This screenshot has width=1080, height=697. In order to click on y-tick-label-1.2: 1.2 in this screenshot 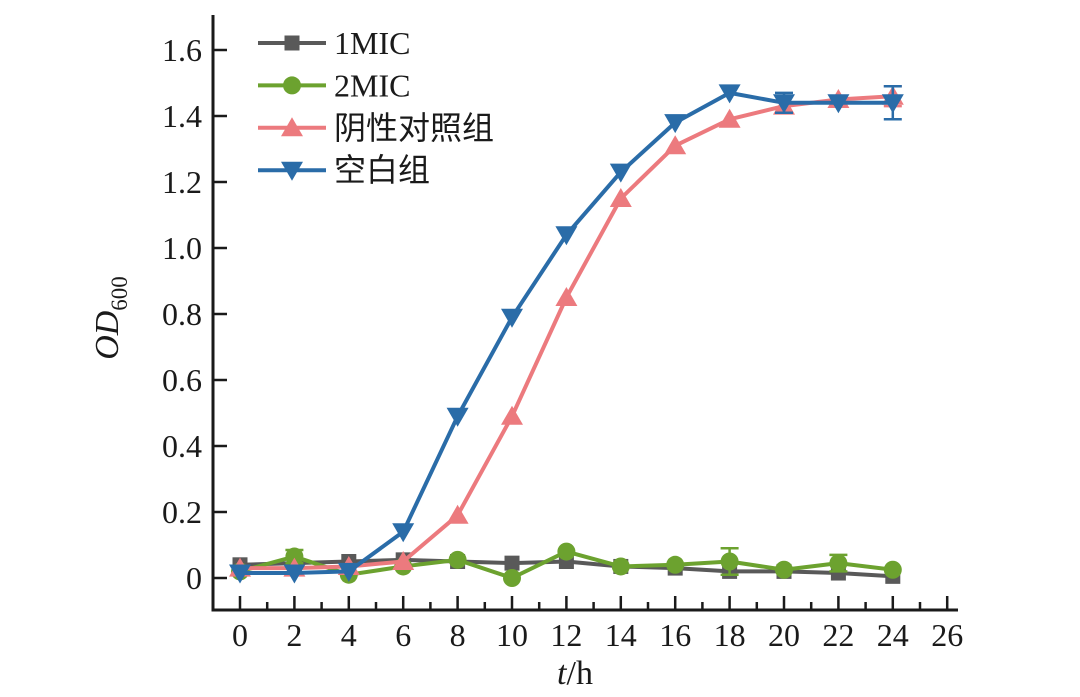, I will do `click(182, 182)`.